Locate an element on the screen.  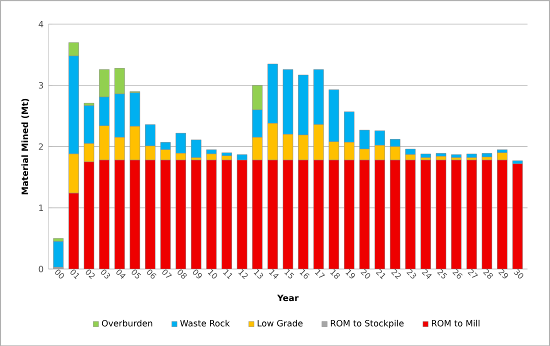
y-tick-label: 4 is located at coordinates (41, 24).